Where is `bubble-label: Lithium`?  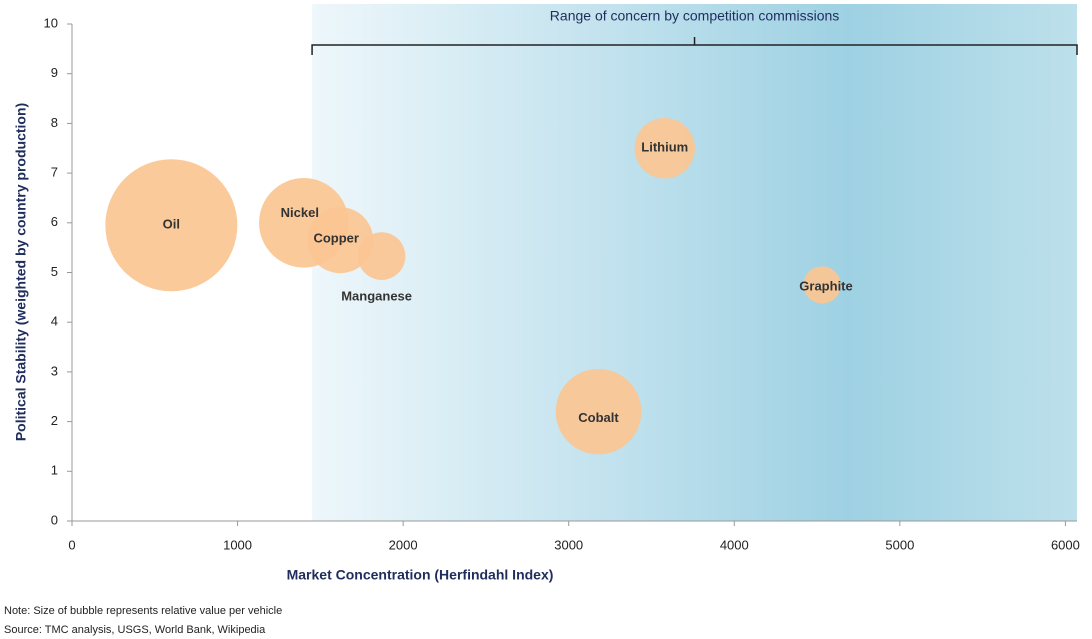
bubble-label: Lithium is located at coordinates (664, 147).